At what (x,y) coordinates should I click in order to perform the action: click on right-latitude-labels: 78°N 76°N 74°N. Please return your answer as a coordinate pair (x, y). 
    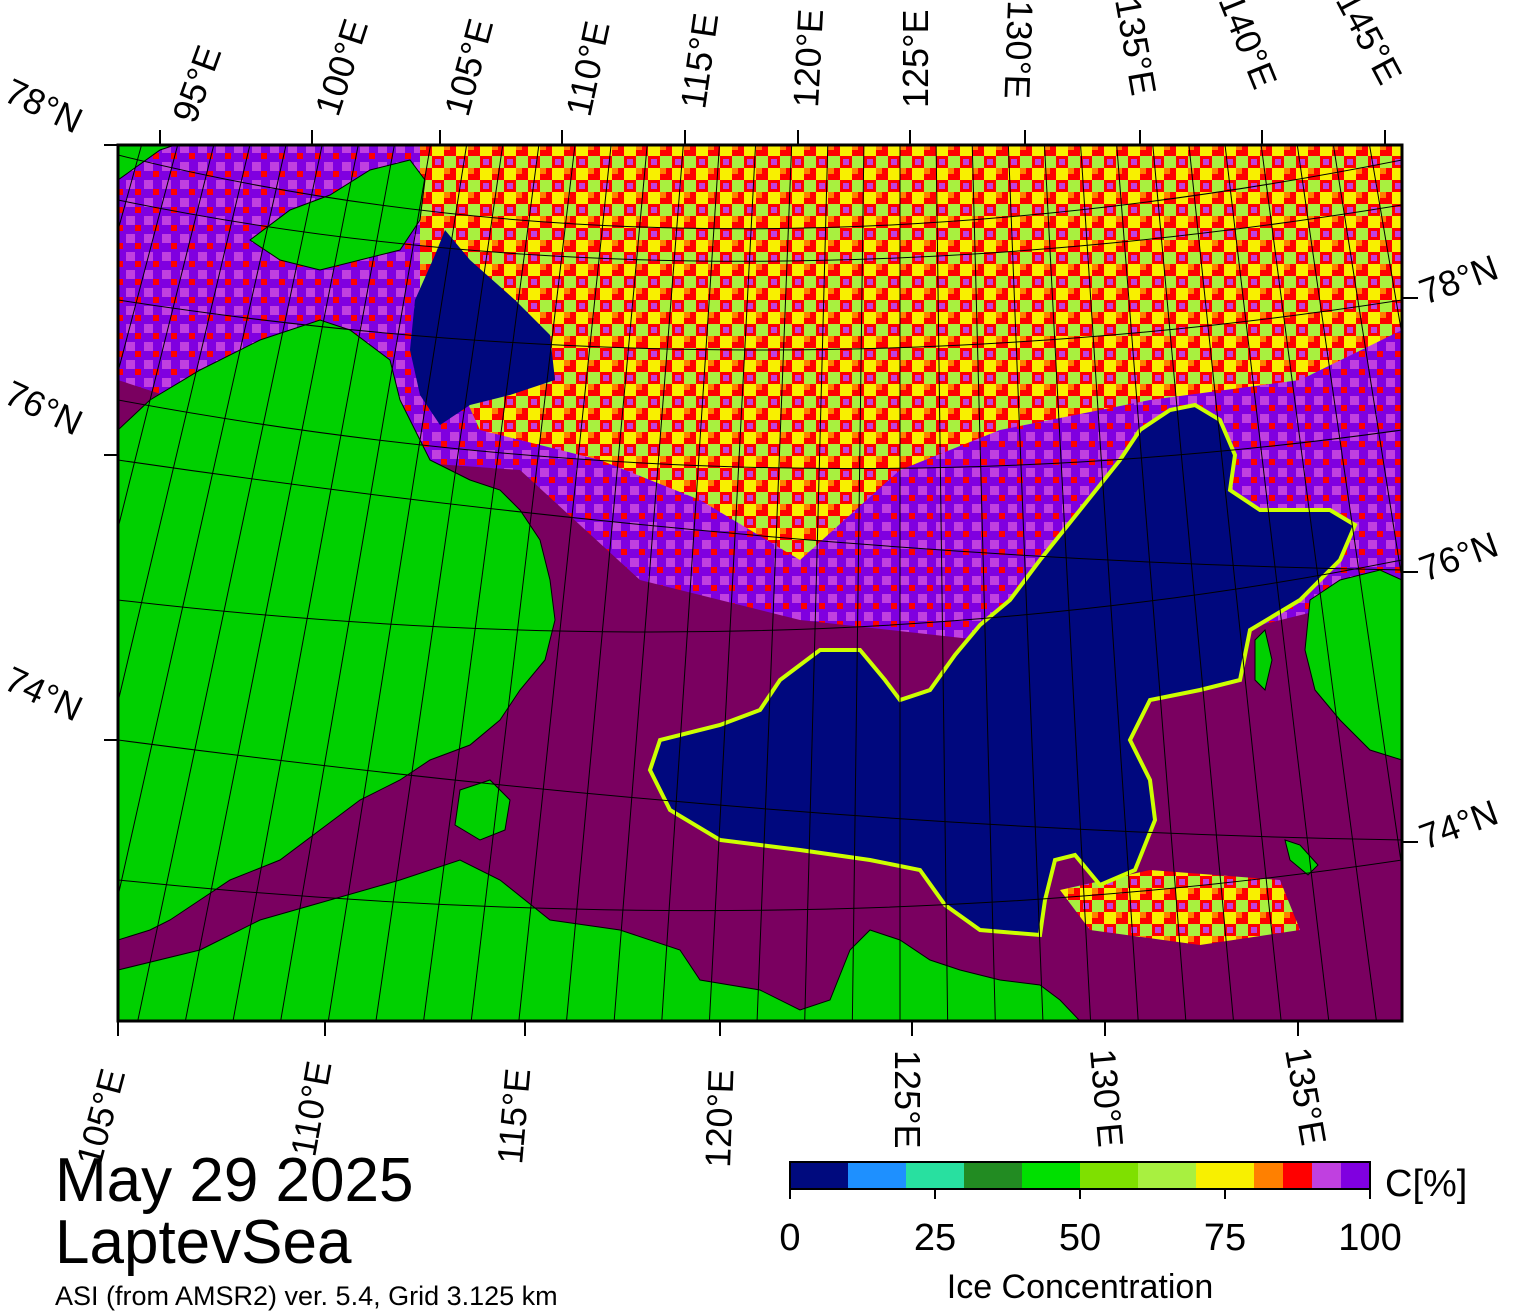
    Looking at the image, I should click on (1459, 551).